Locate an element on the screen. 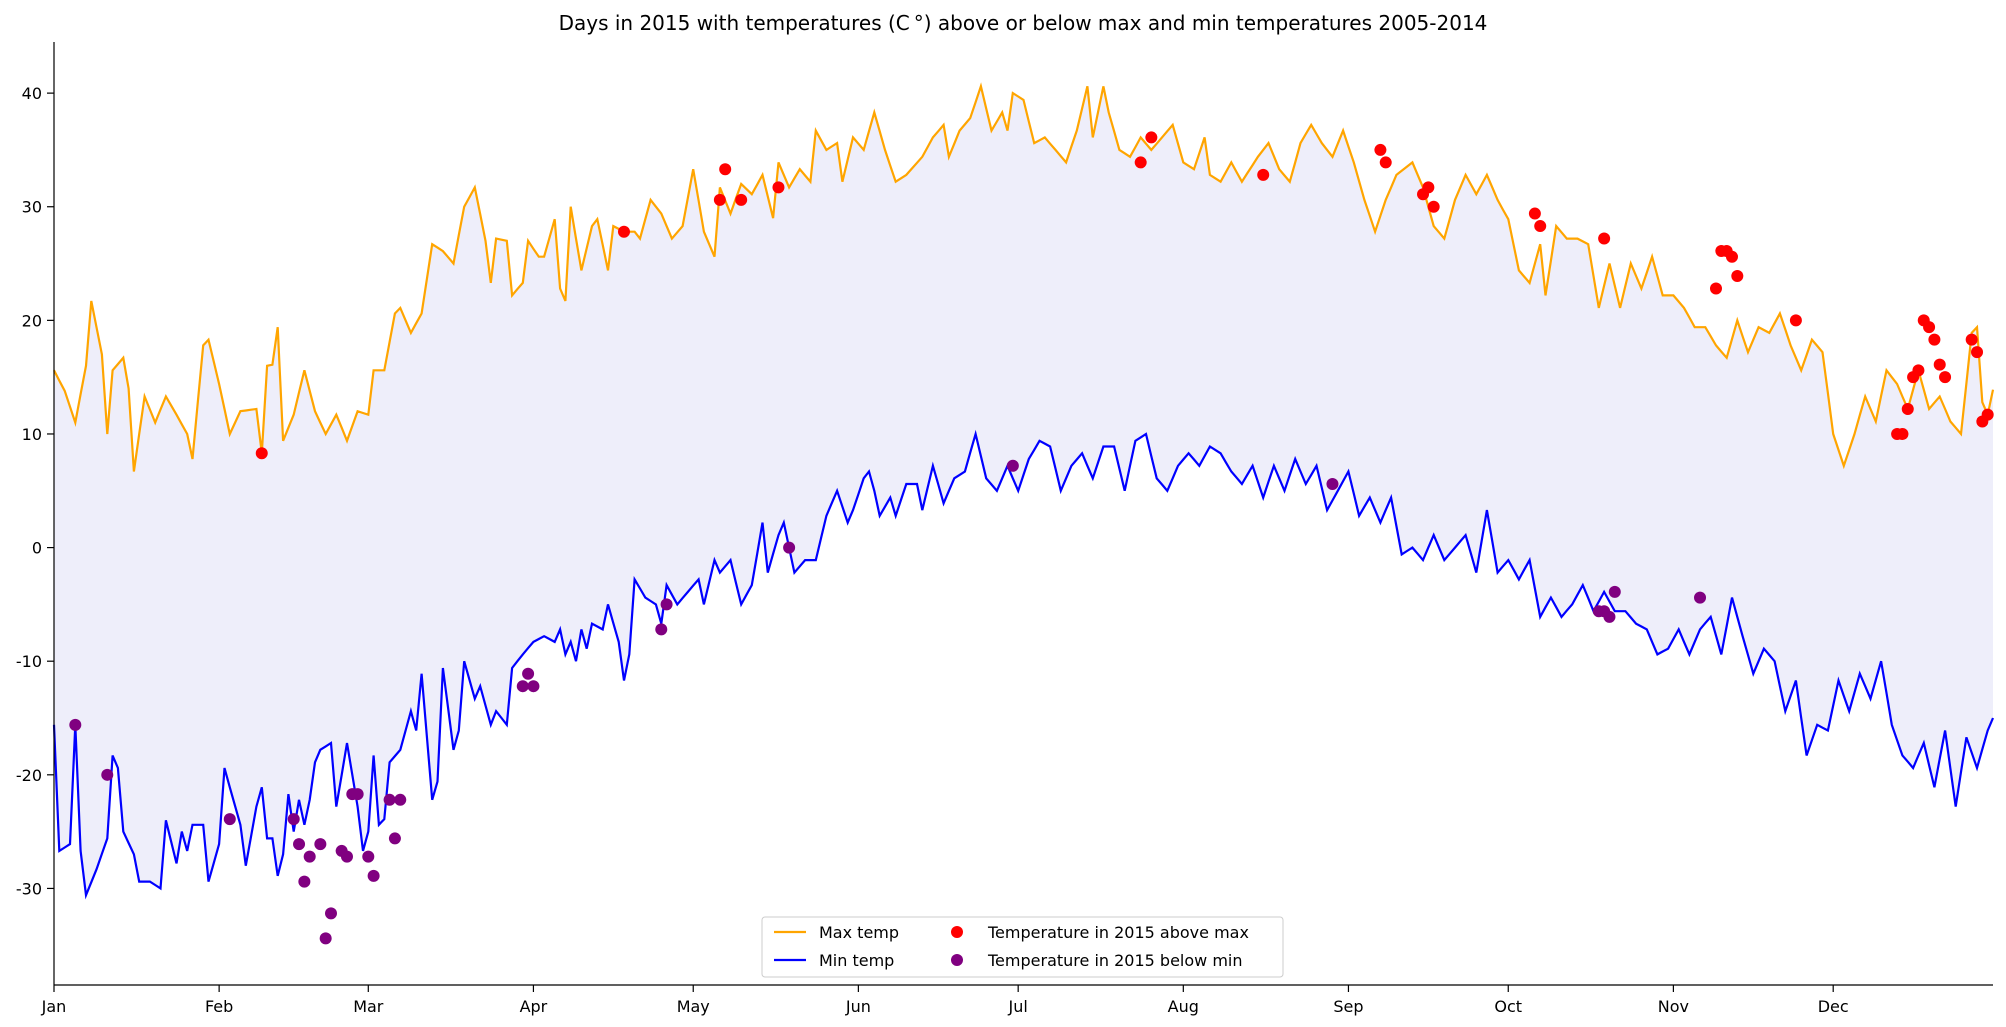 The height and width of the screenshot is (1027, 2006). x-tick-label: Nov is located at coordinates (1673, 1006).